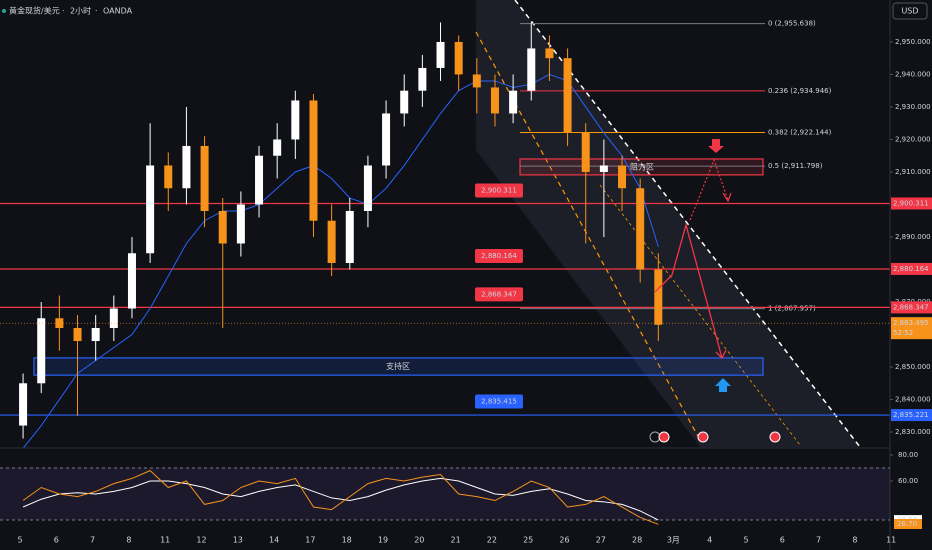 The height and width of the screenshot is (550, 932). What do you see at coordinates (913, 367) in the screenshot?
I see `y-tick-label: 2,850.000` at bounding box center [913, 367].